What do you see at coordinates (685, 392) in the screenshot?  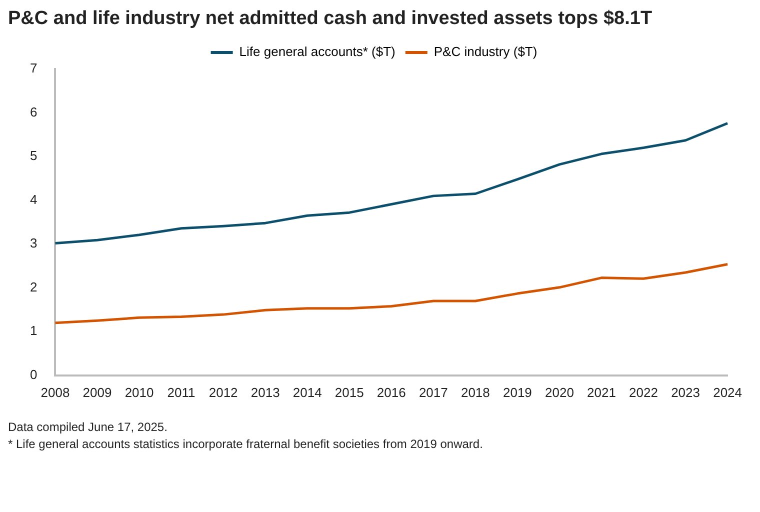 I see `x-tick-label: 2023` at bounding box center [685, 392].